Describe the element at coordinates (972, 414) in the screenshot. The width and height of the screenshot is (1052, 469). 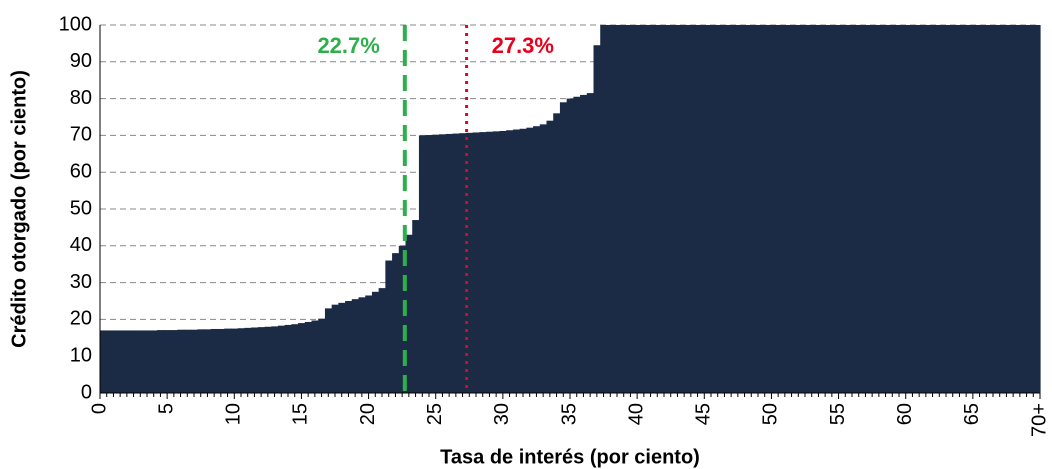
I see `x-tick-label: 65` at that location.